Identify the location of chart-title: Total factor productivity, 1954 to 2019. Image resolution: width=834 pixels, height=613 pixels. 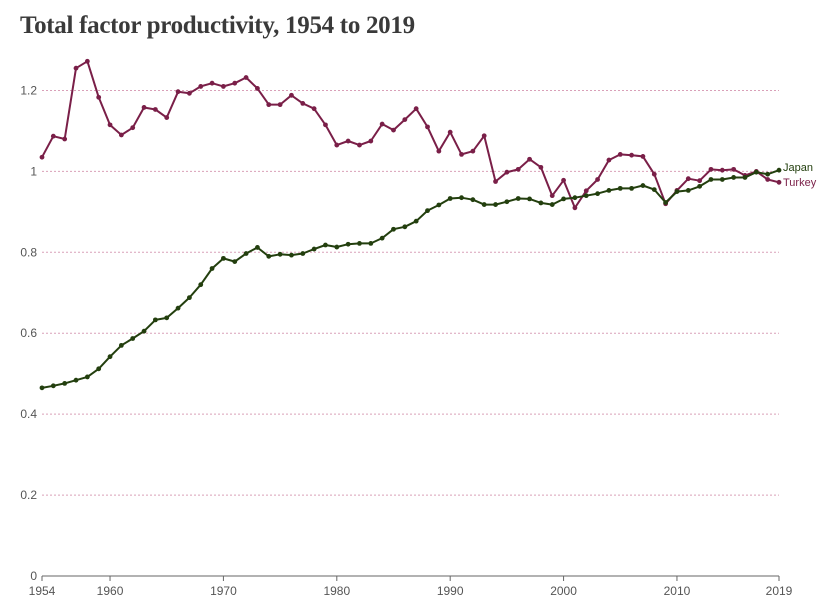
(217, 25).